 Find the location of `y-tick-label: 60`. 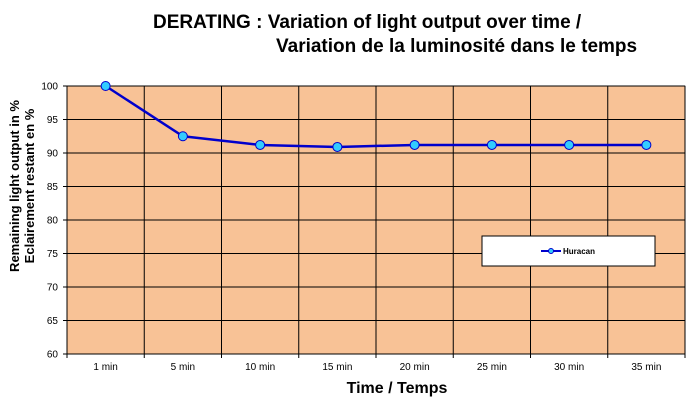

y-tick-label: 60 is located at coordinates (53, 355).